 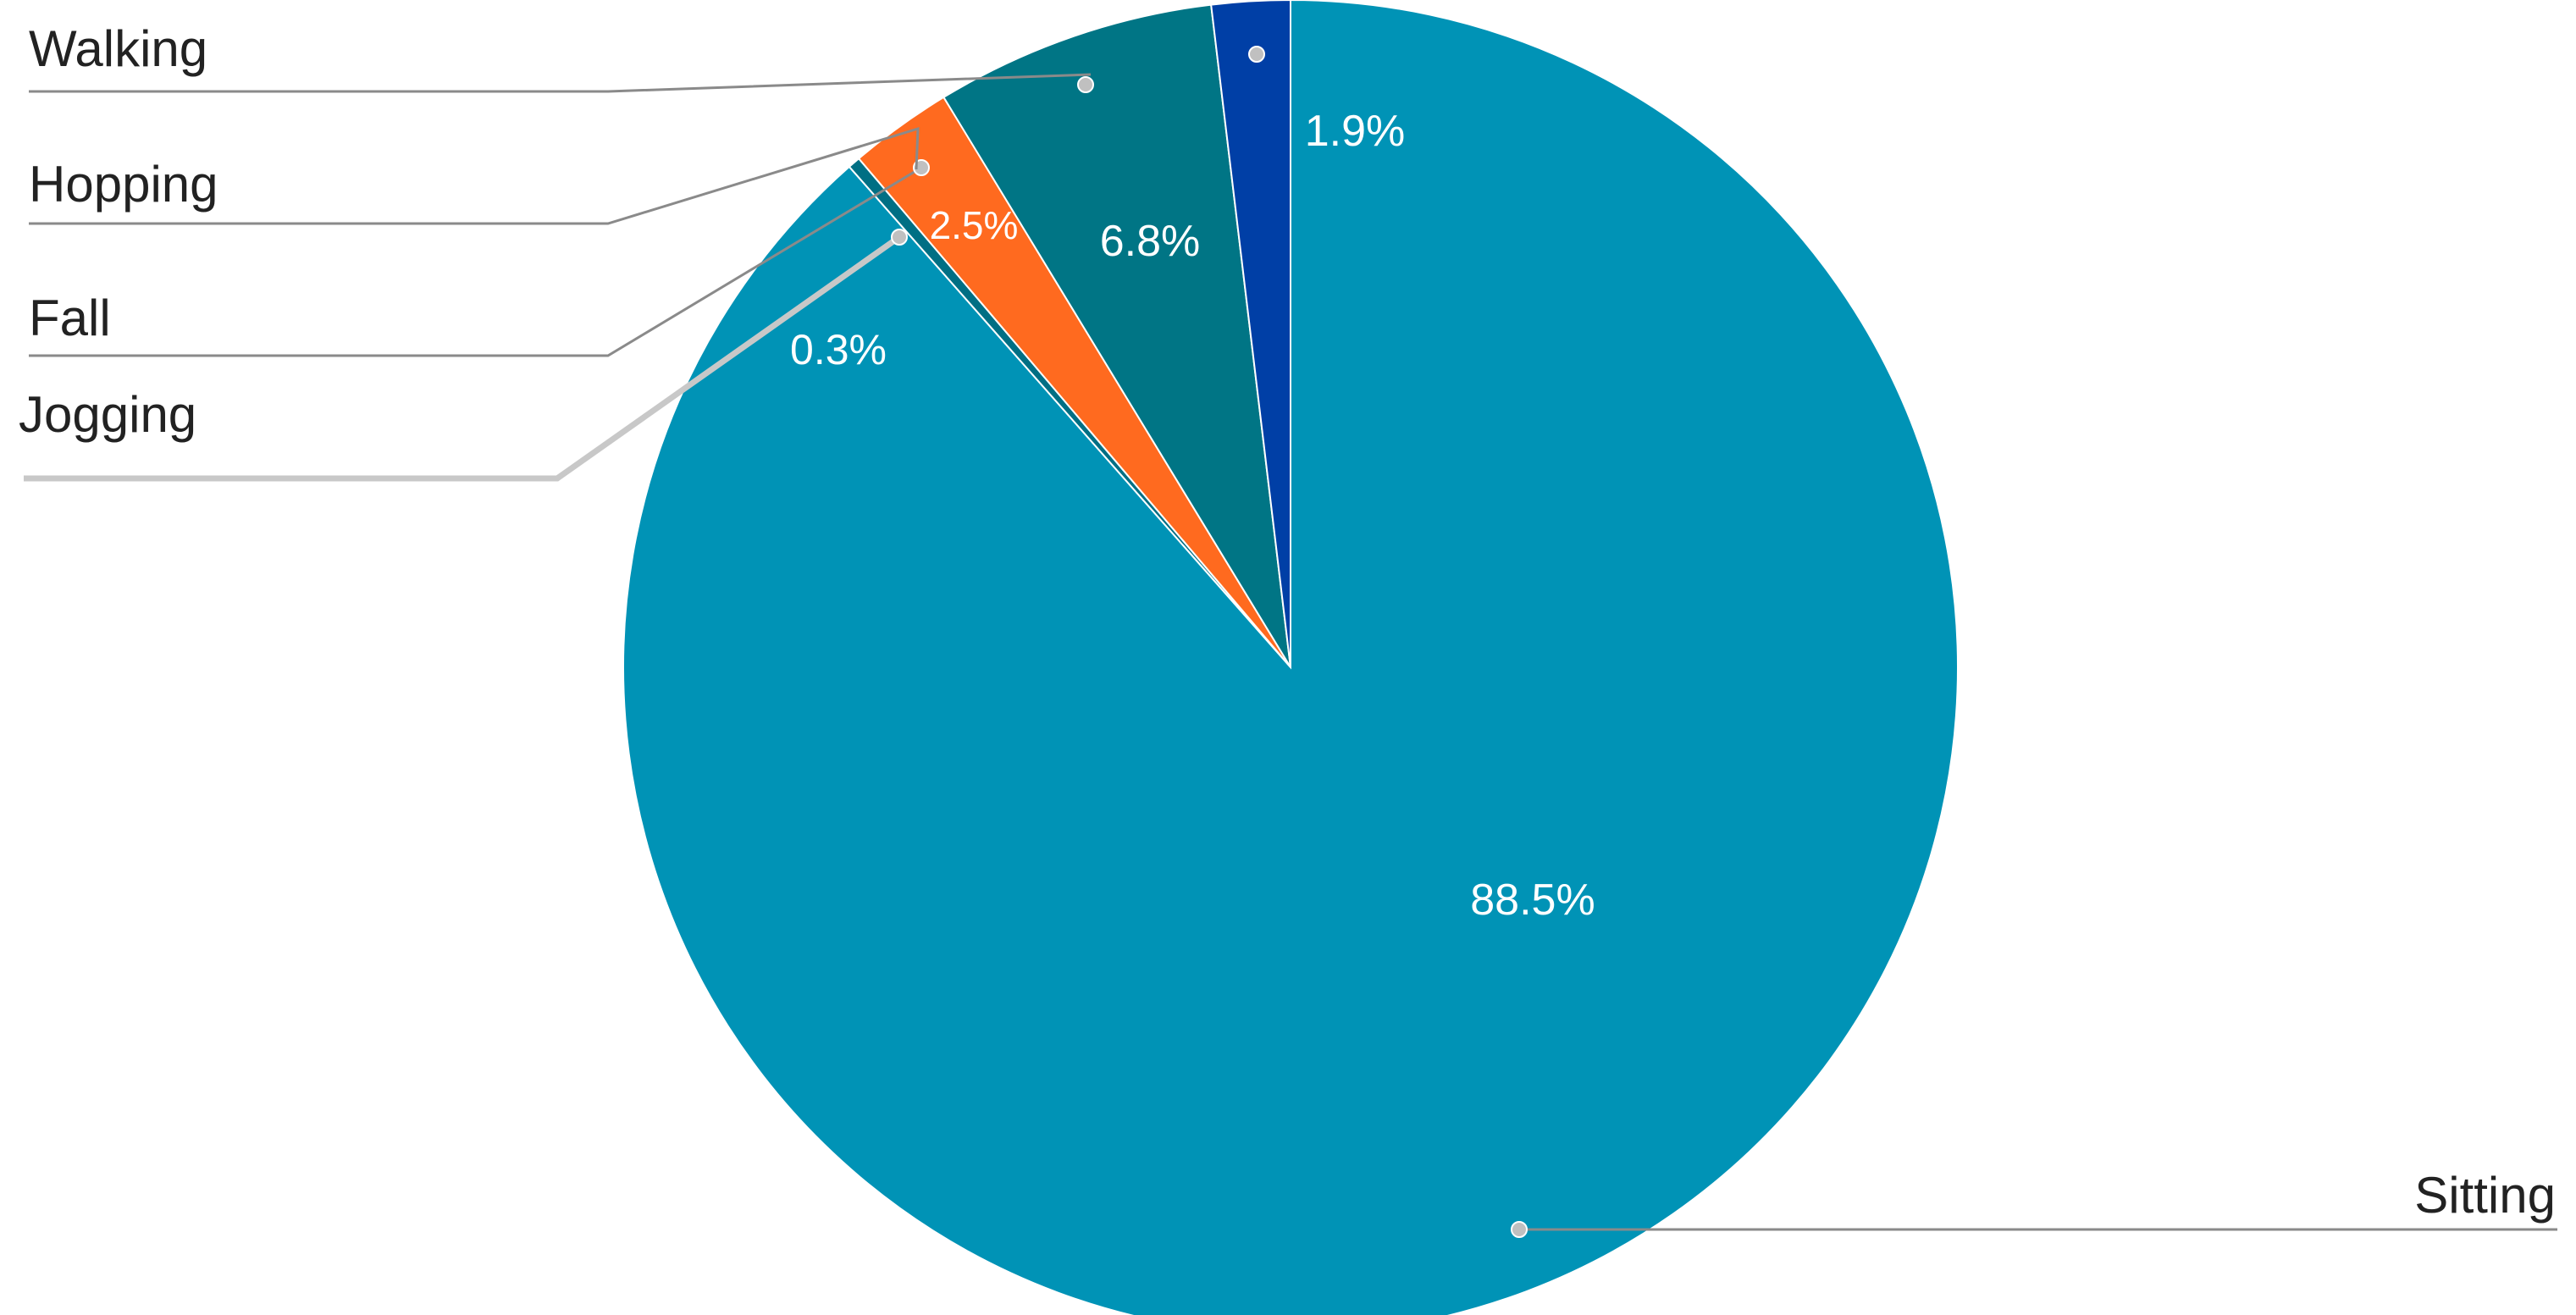 I want to click on slice-name-label-jogging: Jogging, so click(x=107, y=414).